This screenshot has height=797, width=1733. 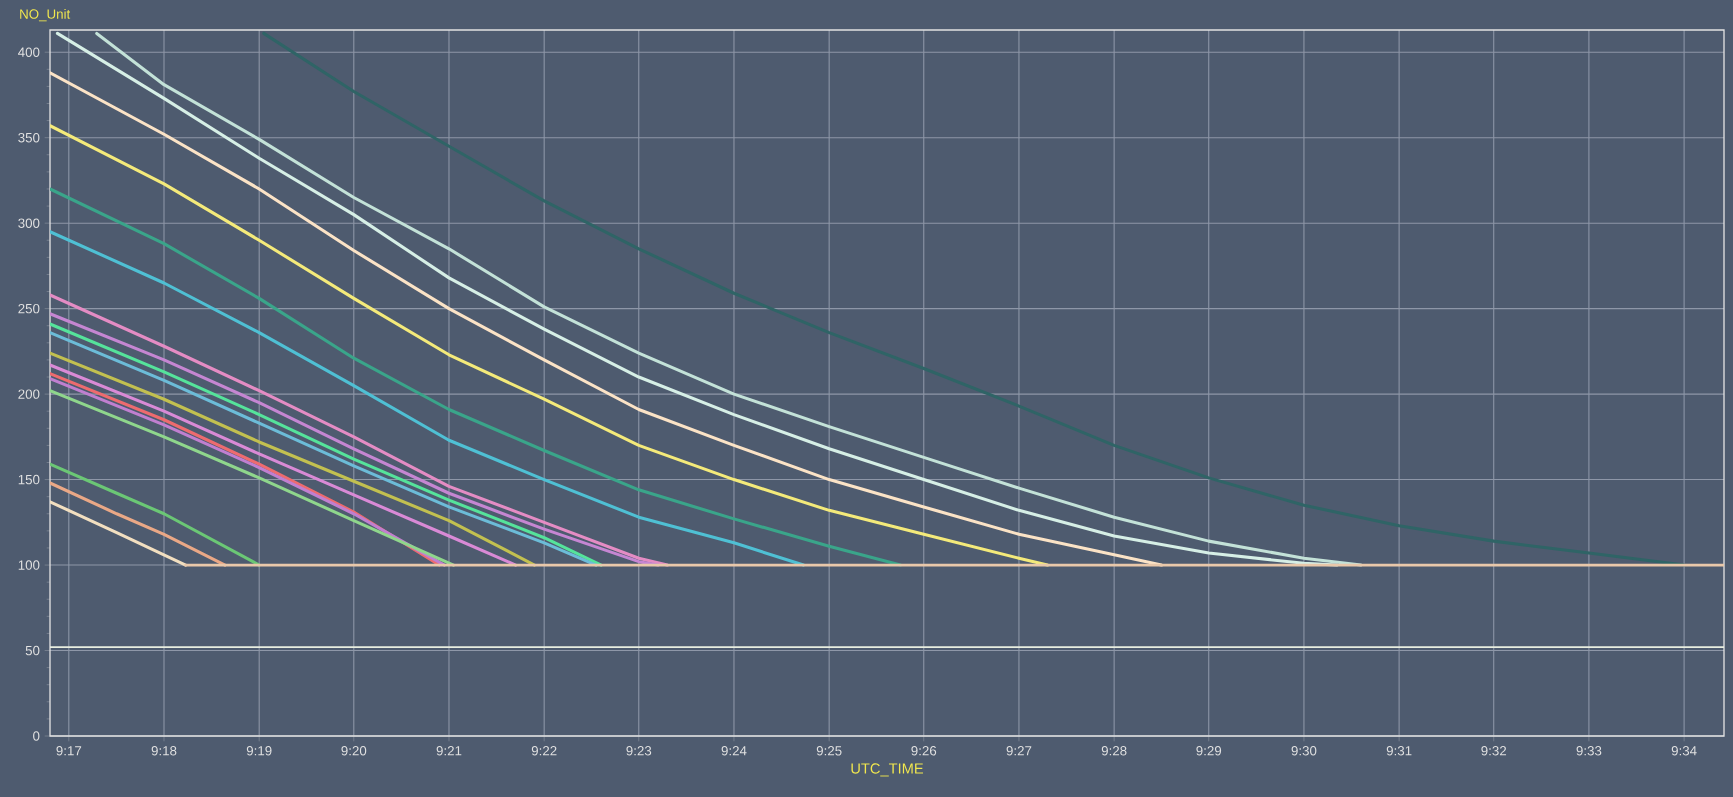 What do you see at coordinates (29, 308) in the screenshot?
I see `y-tick-label: 250` at bounding box center [29, 308].